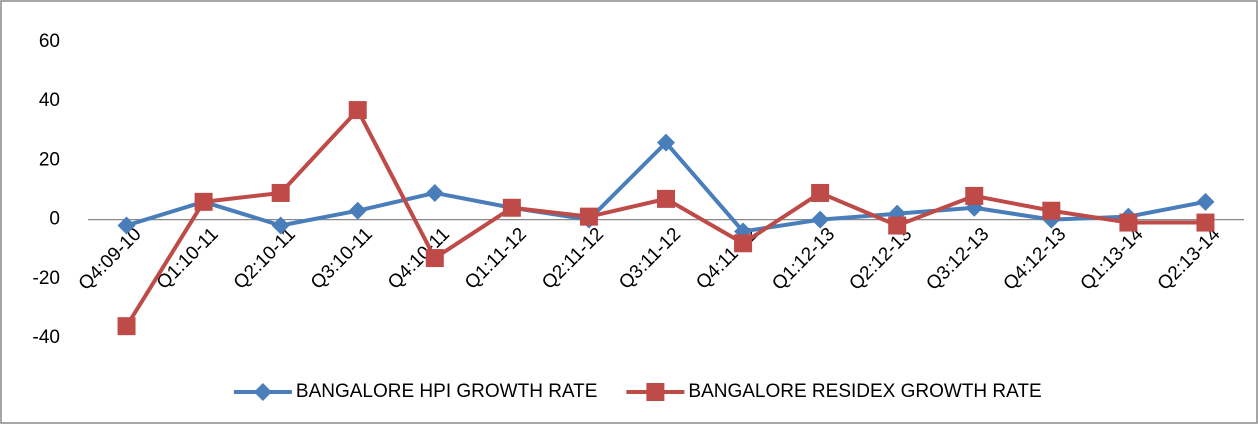 The width and height of the screenshot is (1258, 429). I want to click on y-tick-label: 20, so click(49, 159).